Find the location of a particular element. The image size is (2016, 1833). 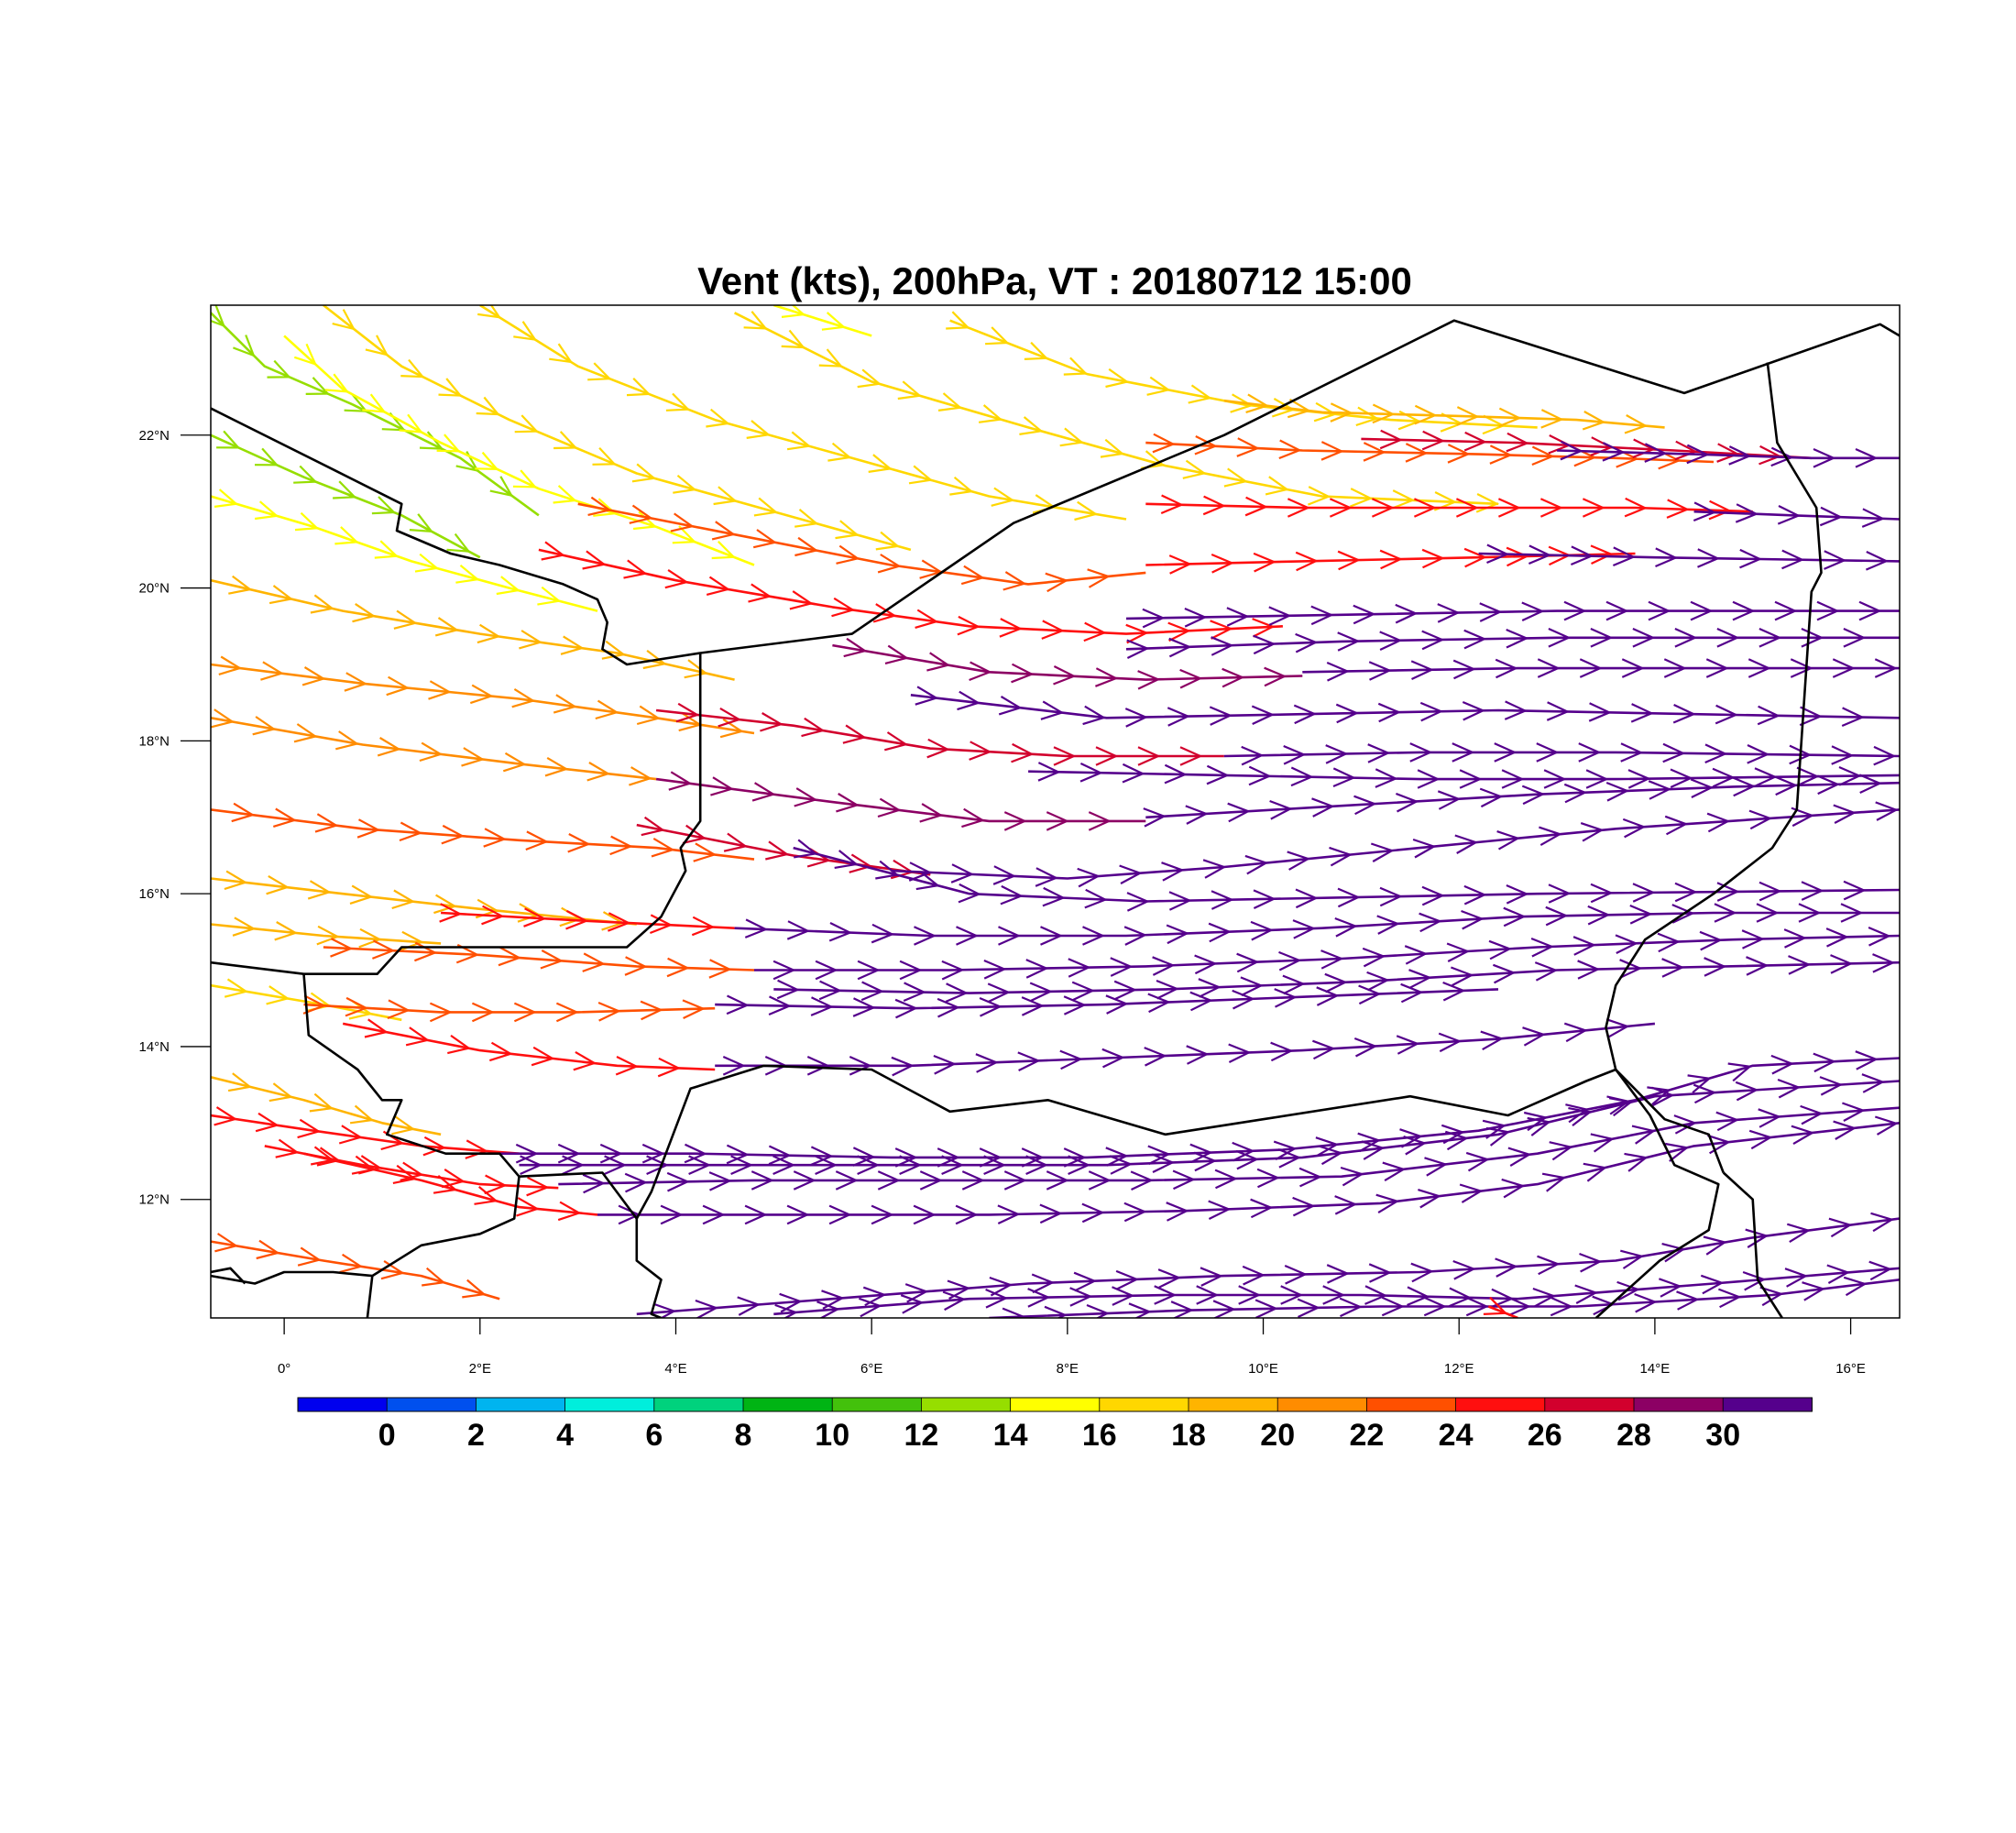

colorbar-label: 14 is located at coordinates (1010, 1435).